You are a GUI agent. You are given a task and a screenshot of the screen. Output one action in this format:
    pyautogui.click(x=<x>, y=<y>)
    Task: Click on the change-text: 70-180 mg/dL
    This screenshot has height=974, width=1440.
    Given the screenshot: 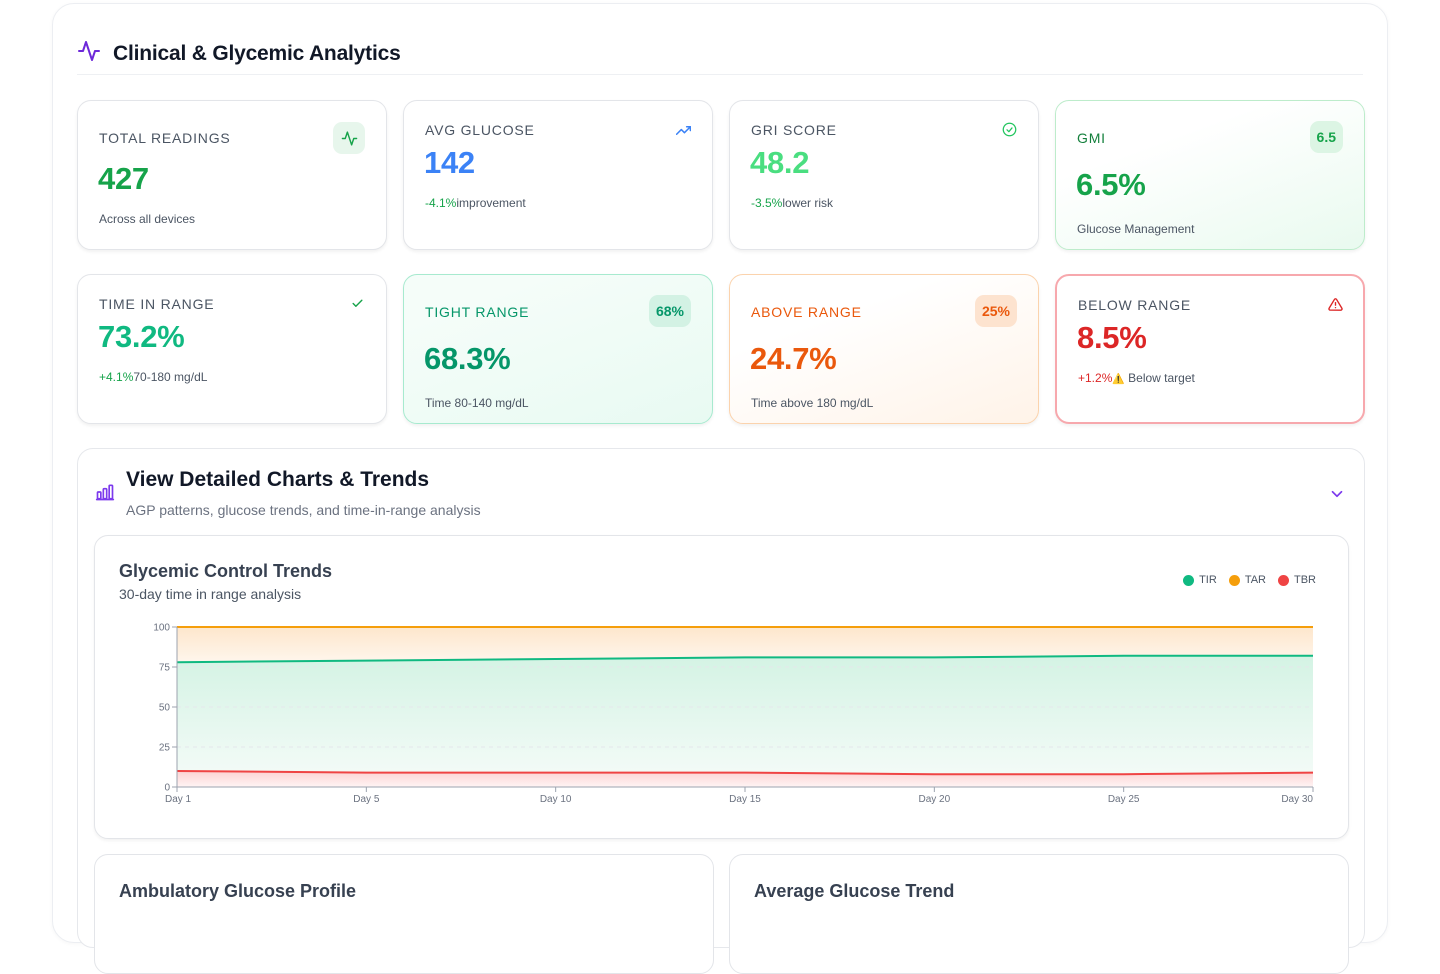 What is the action you would take?
    pyautogui.click(x=170, y=377)
    